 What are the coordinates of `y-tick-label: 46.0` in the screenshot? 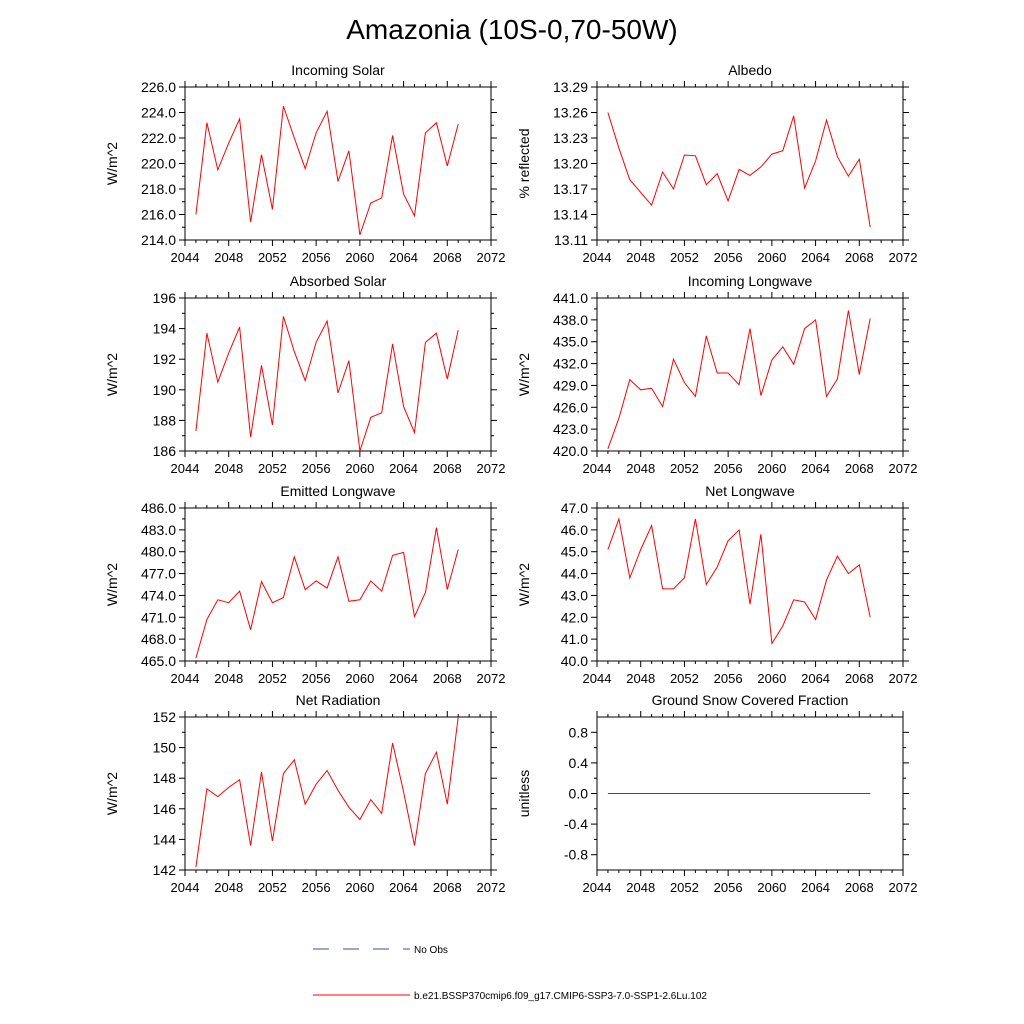 It's located at (574, 530).